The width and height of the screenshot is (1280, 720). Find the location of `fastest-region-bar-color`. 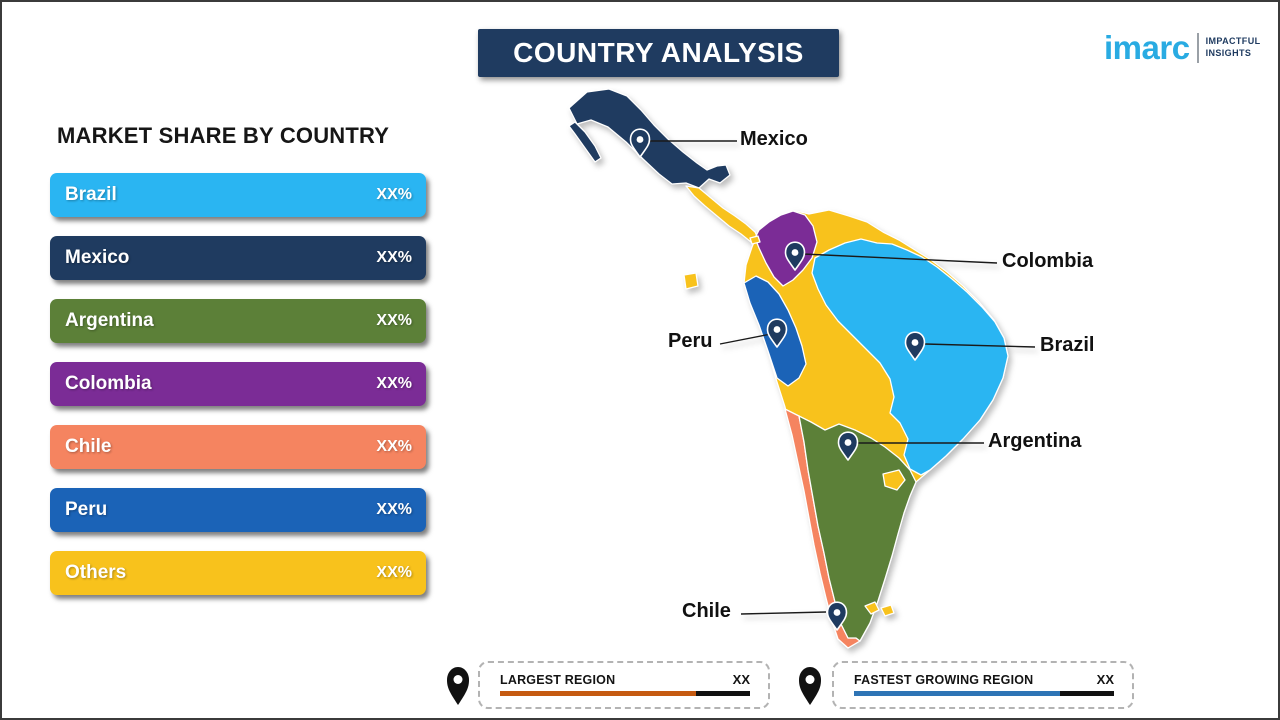

fastest-region-bar-color is located at coordinates (957, 693).